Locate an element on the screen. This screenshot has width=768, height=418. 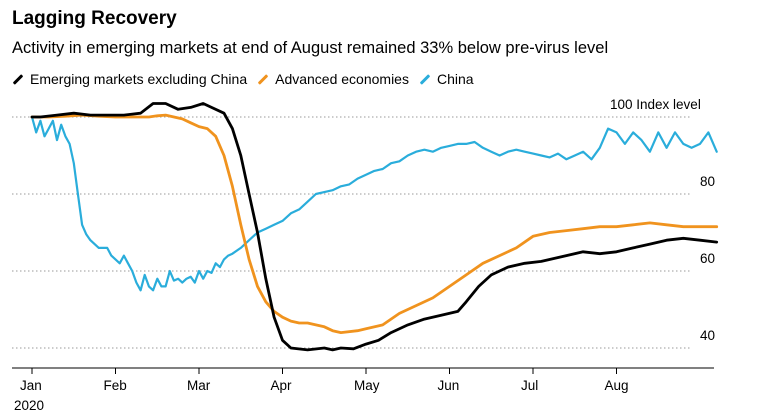
x-tick-label-jan: Jan is located at coordinates (31, 385).